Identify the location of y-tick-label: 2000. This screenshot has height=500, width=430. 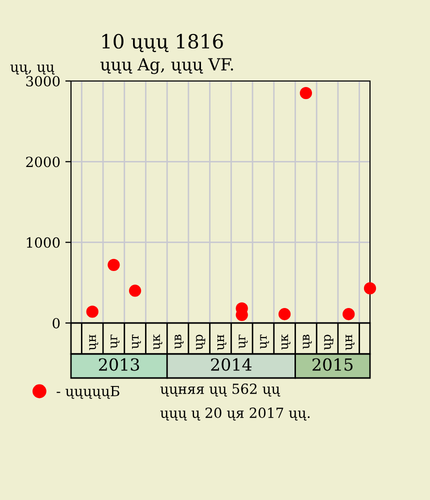
(43, 162).